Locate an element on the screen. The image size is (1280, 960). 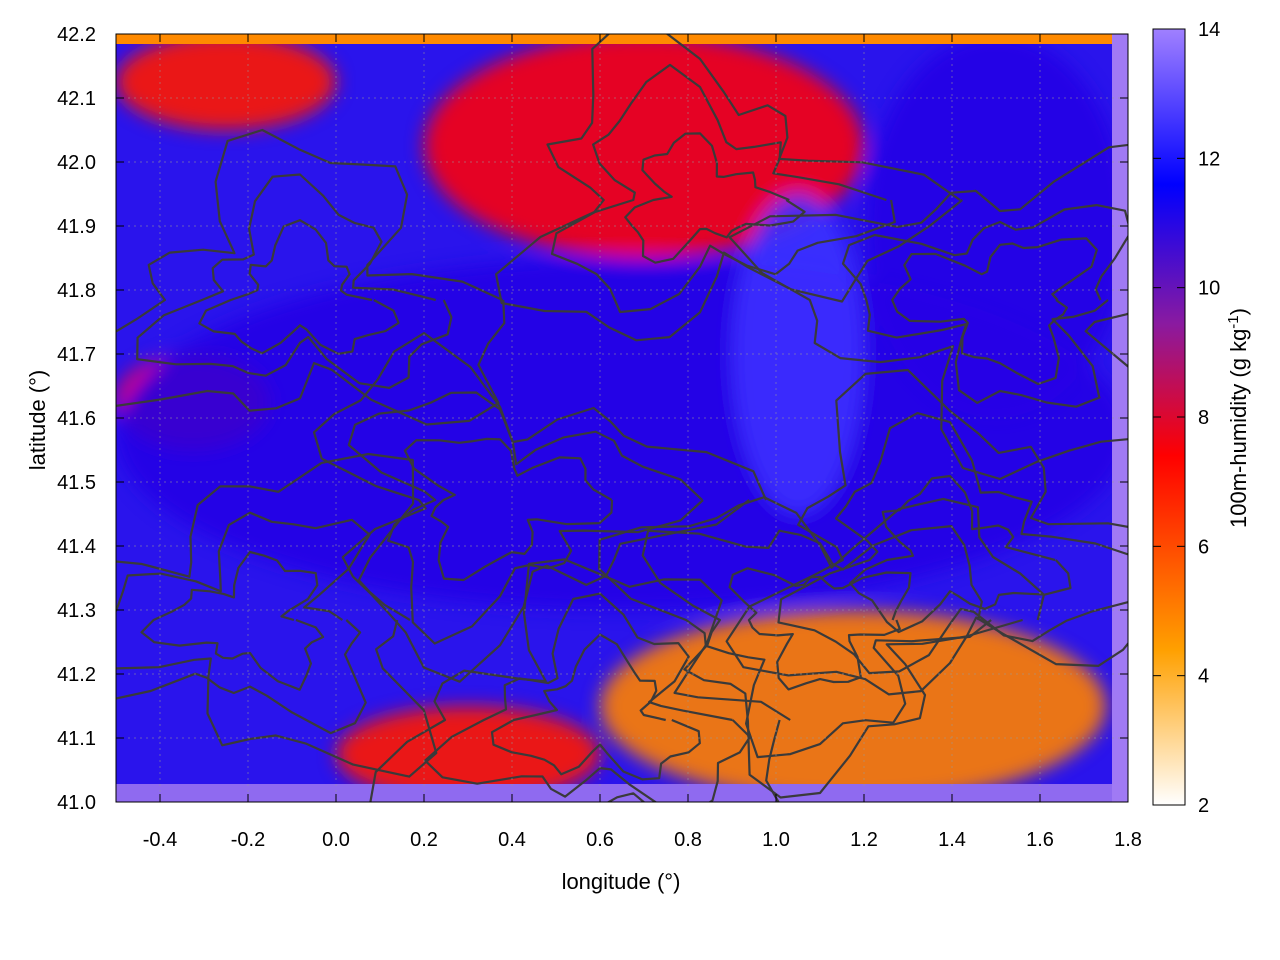
x-tick-label: 1.8 is located at coordinates (1128, 840).